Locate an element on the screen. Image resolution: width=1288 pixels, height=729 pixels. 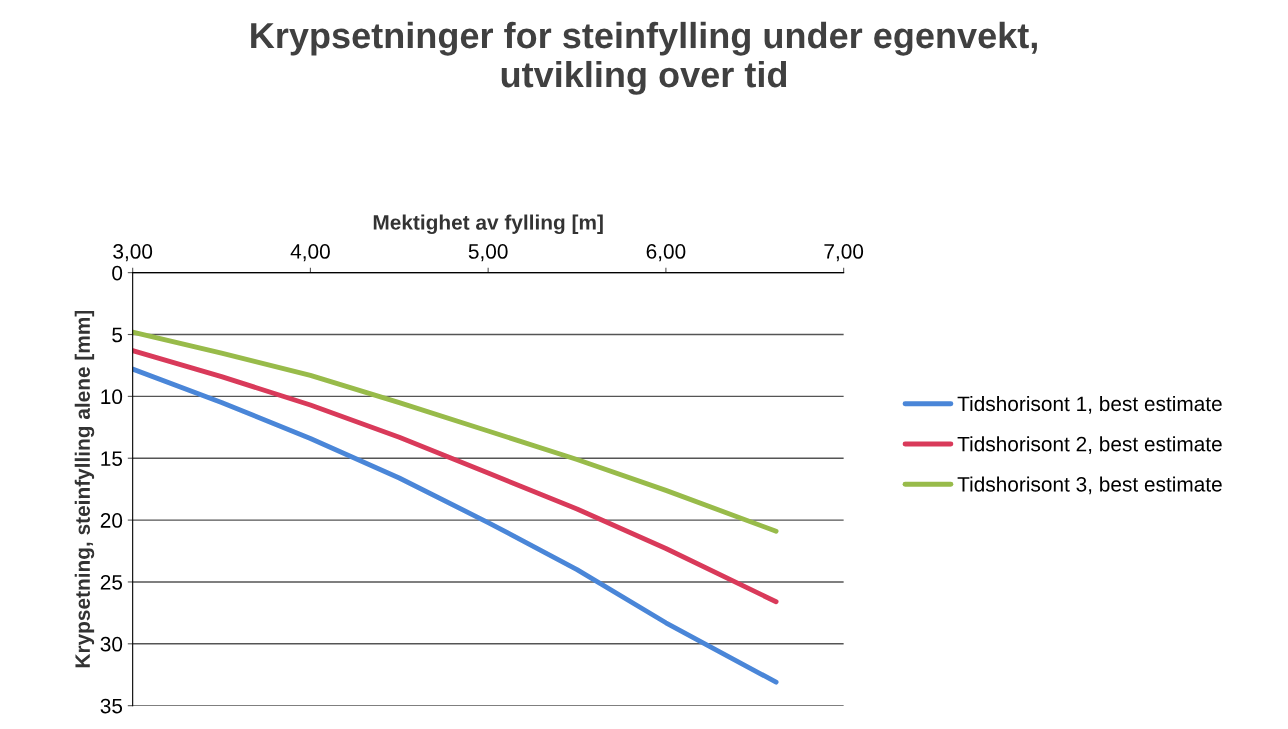
legend-label: Tidshorisont 1, best estimate is located at coordinates (1089, 404).